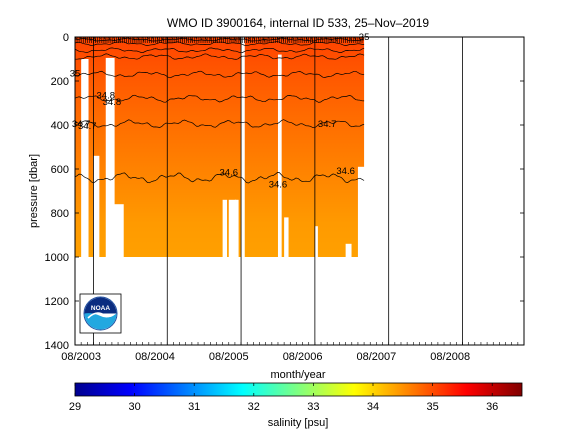 The image size is (576, 432). Describe the element at coordinates (60, 170) in the screenshot. I see `y-tick-label: 600` at that location.